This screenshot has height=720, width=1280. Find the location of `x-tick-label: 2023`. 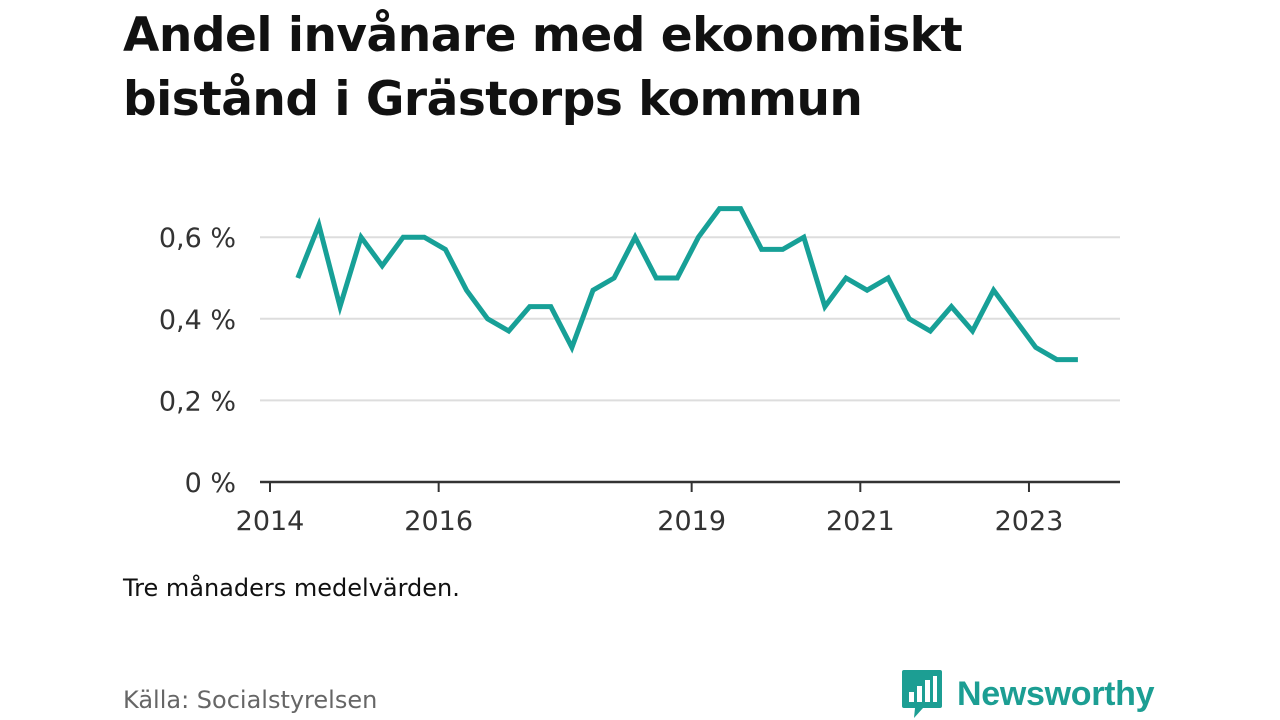

x-tick-label: 2023 is located at coordinates (1029, 521).